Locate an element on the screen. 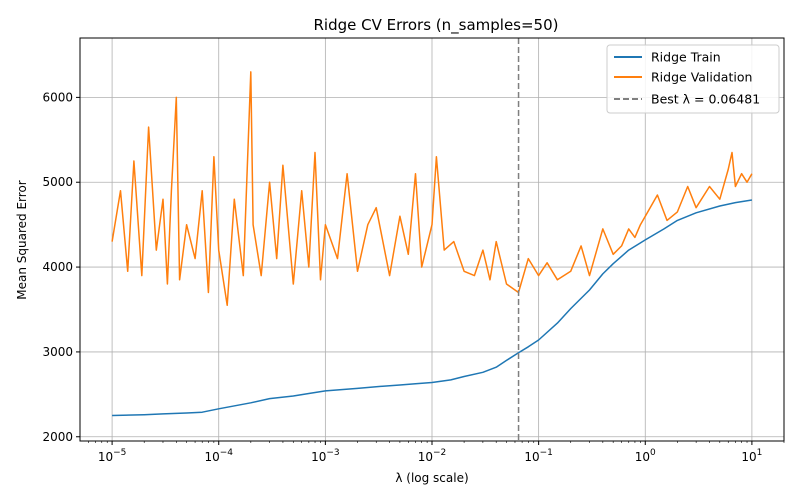 This screenshot has width=800, height=500. y-tick-label: 2000 is located at coordinates (57, 437).